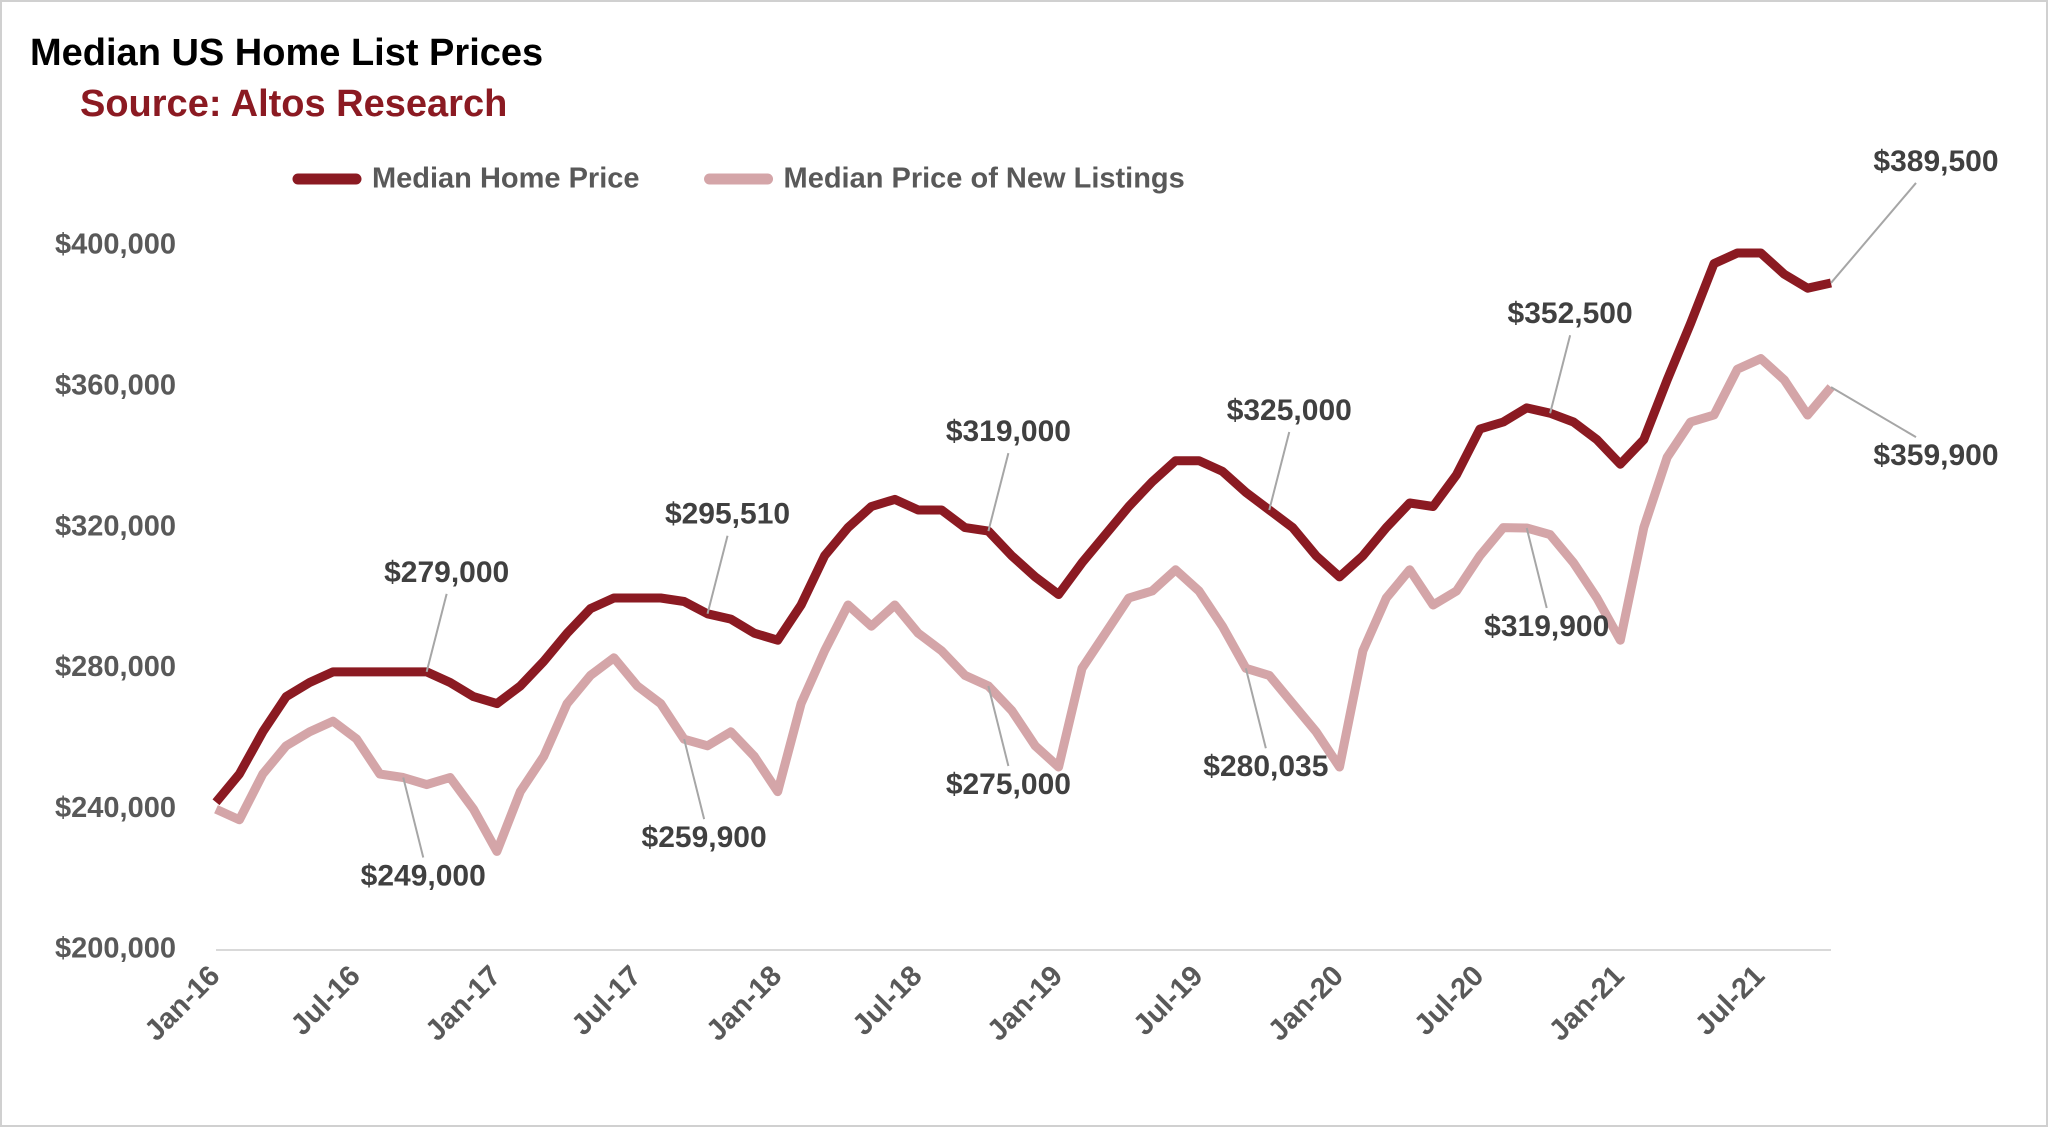  Describe the element at coordinates (1265, 766) in the screenshot. I see `data-label: $280,035` at that location.